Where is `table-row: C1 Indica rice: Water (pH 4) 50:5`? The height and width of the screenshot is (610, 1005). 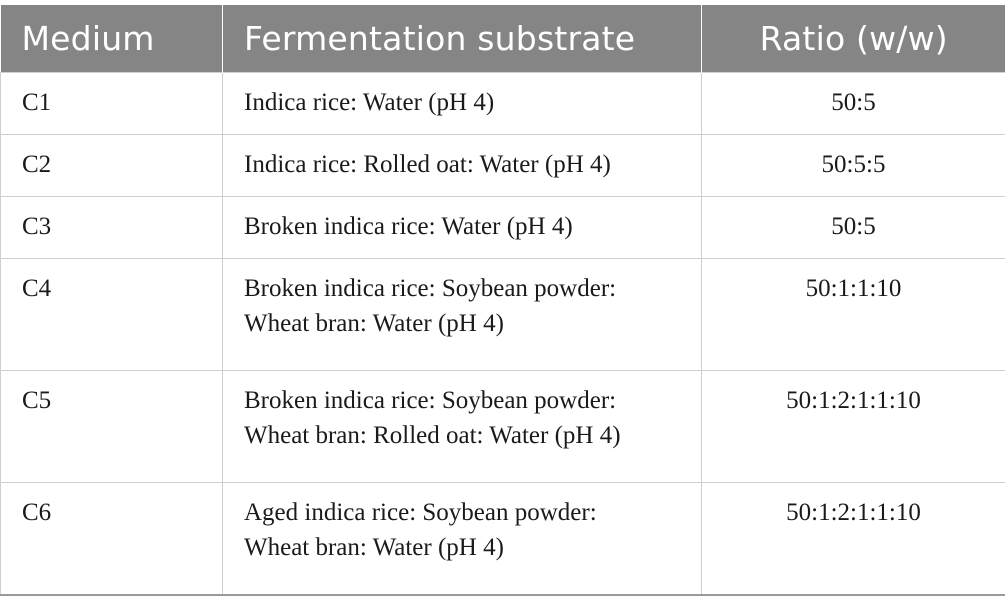 table-row: C1 Indica rice: Water (pH 4) 50:5 is located at coordinates (502, 103).